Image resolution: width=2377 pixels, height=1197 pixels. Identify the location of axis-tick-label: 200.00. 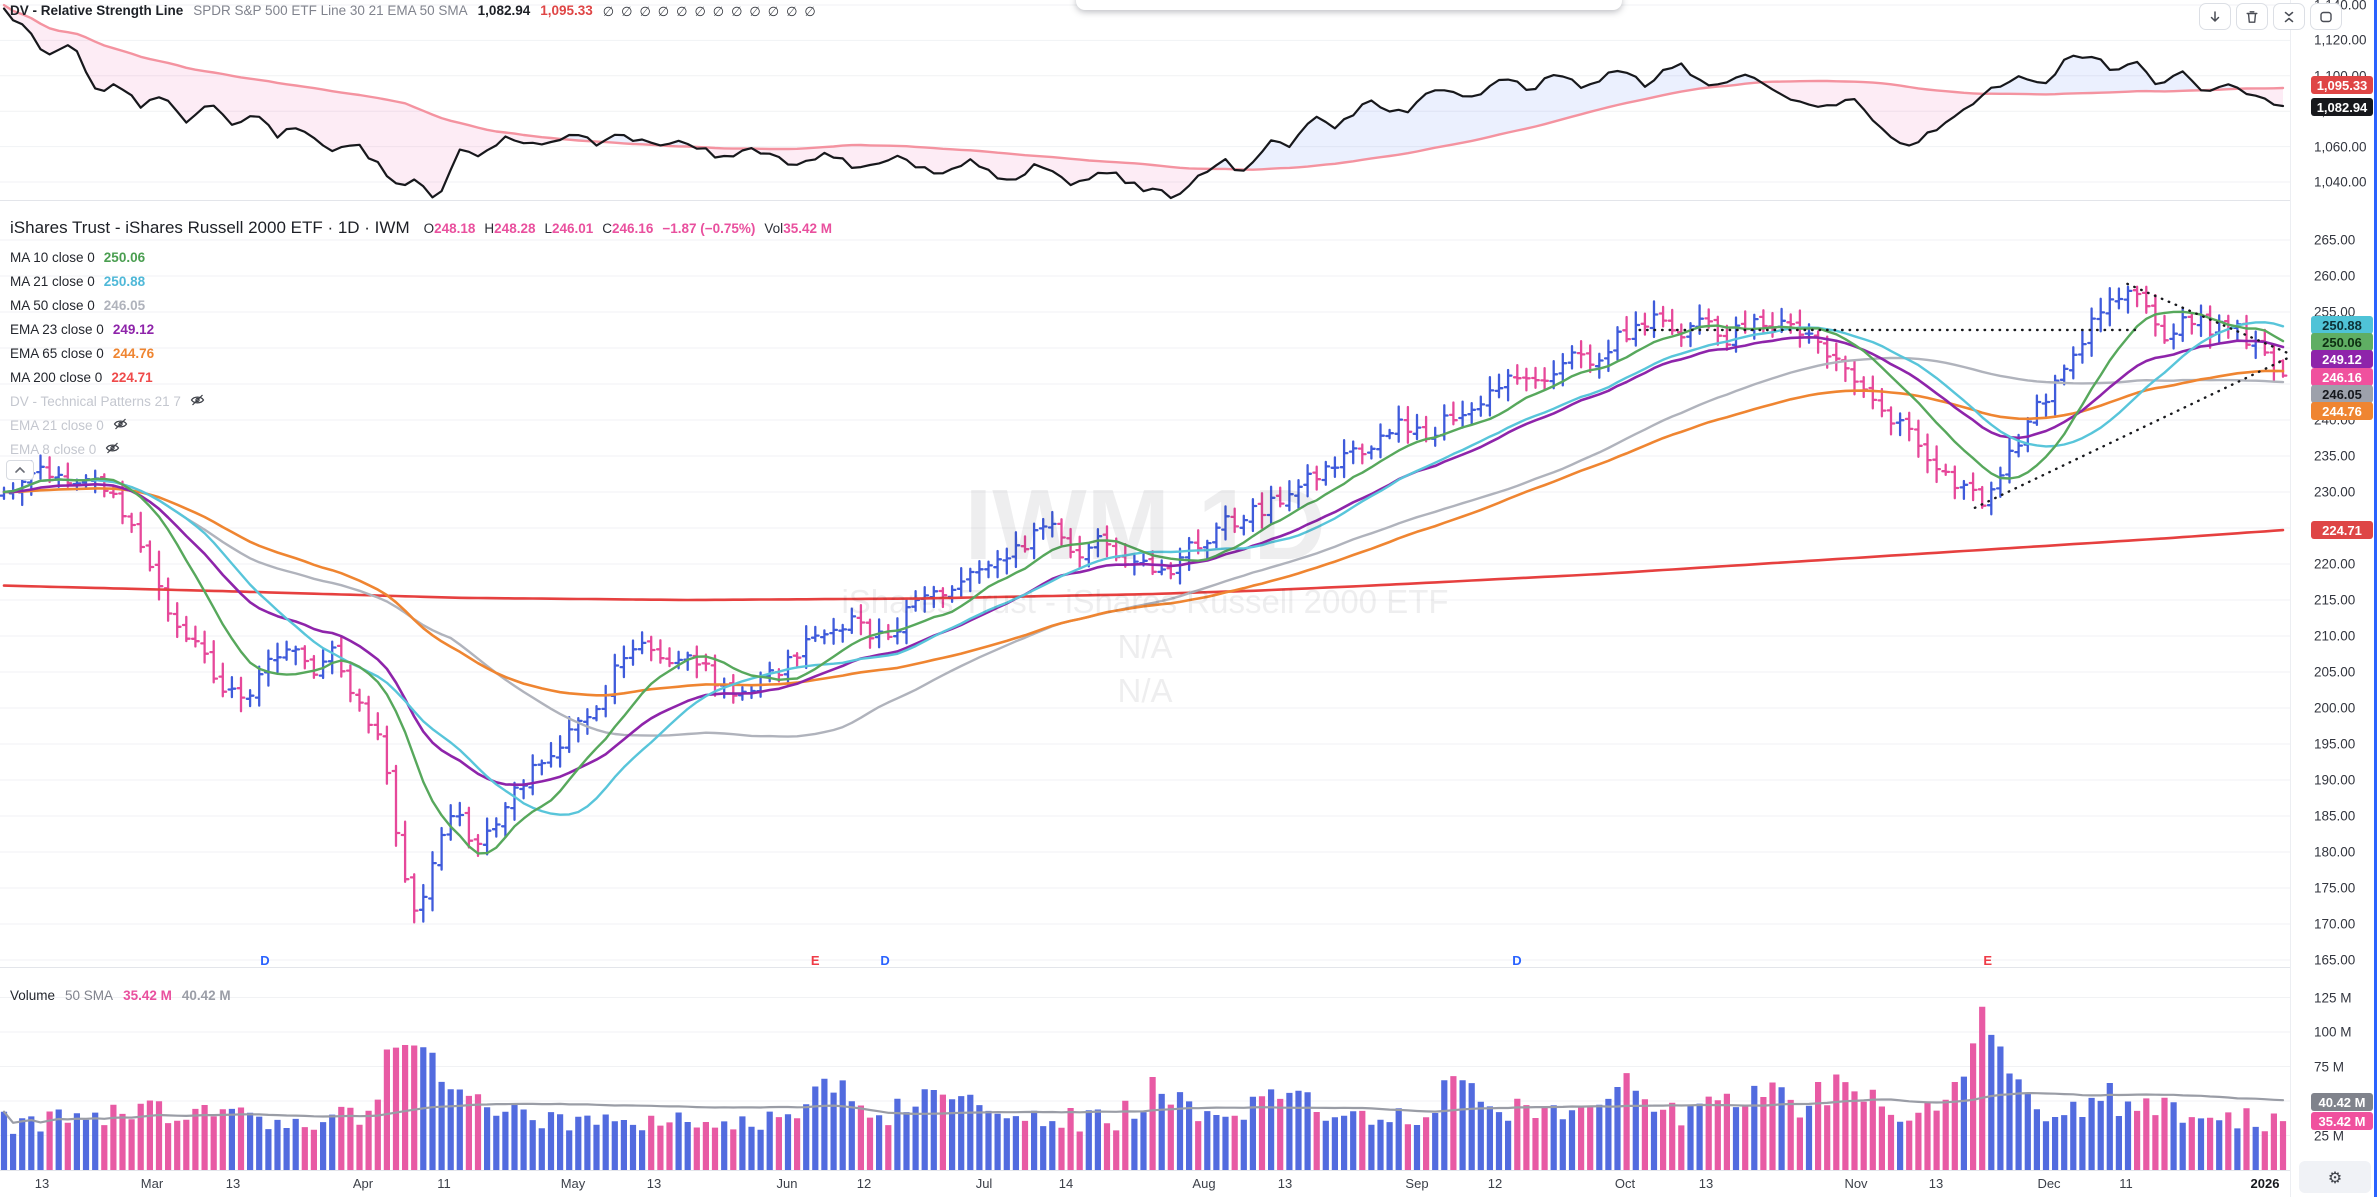
(2335, 708).